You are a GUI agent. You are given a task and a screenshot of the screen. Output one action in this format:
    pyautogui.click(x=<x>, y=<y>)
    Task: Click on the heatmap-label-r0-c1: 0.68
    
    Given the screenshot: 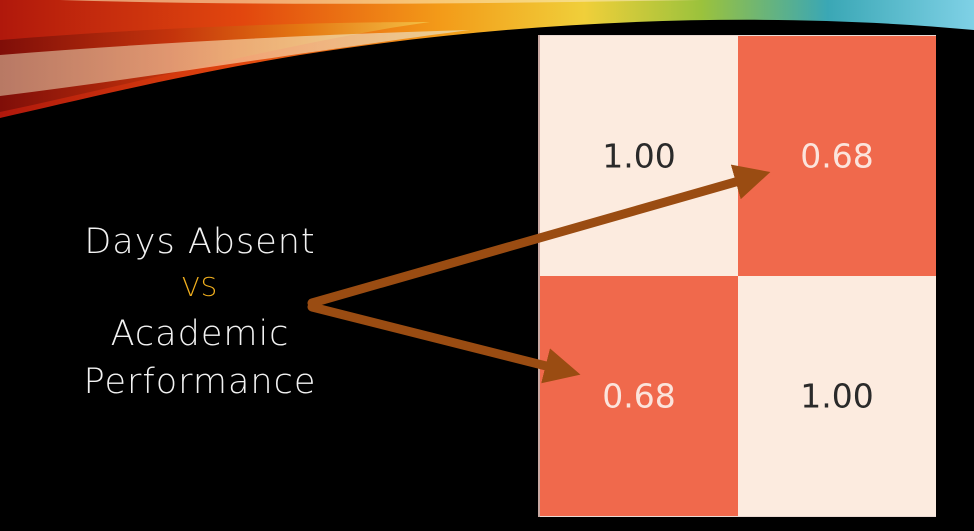 What is the action you would take?
    pyautogui.click(x=836, y=156)
    